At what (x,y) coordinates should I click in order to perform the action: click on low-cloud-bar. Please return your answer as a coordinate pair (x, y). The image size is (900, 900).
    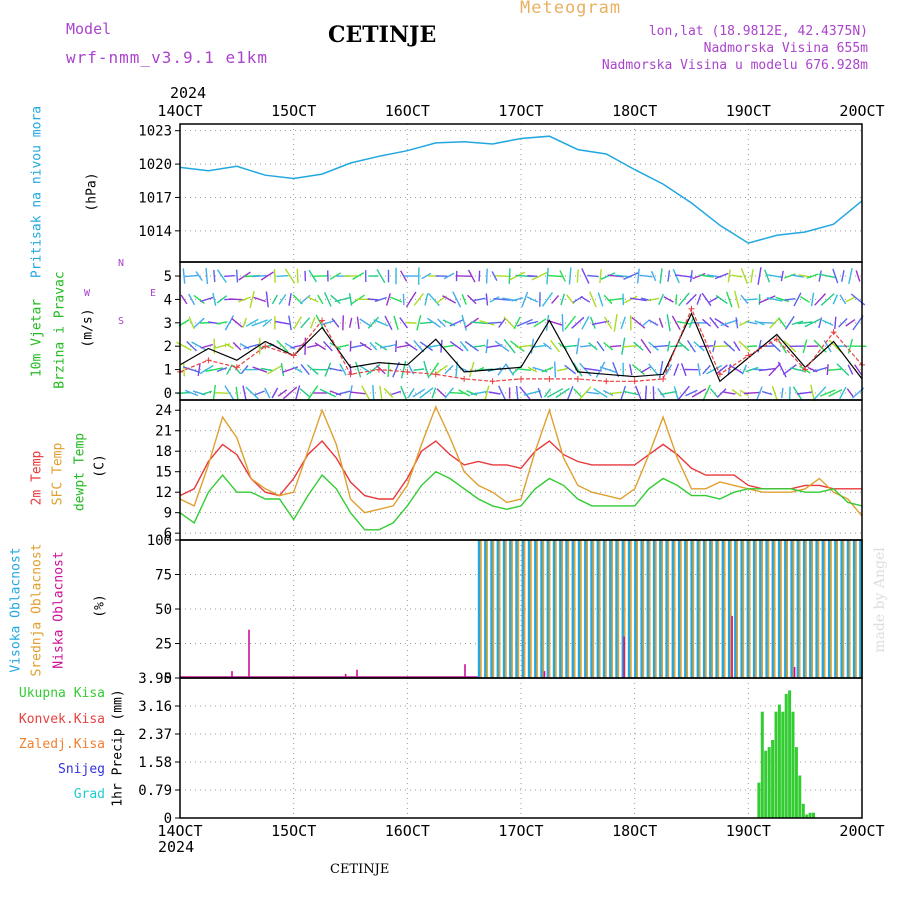
    Looking at the image, I should click on (249, 653).